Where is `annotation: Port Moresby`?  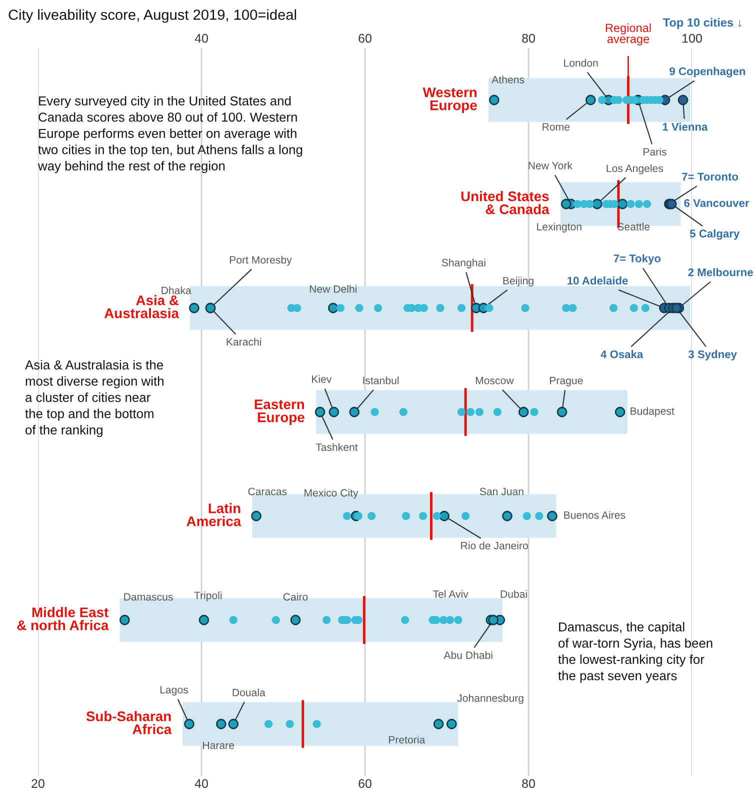 annotation: Port Moresby is located at coordinates (261, 261).